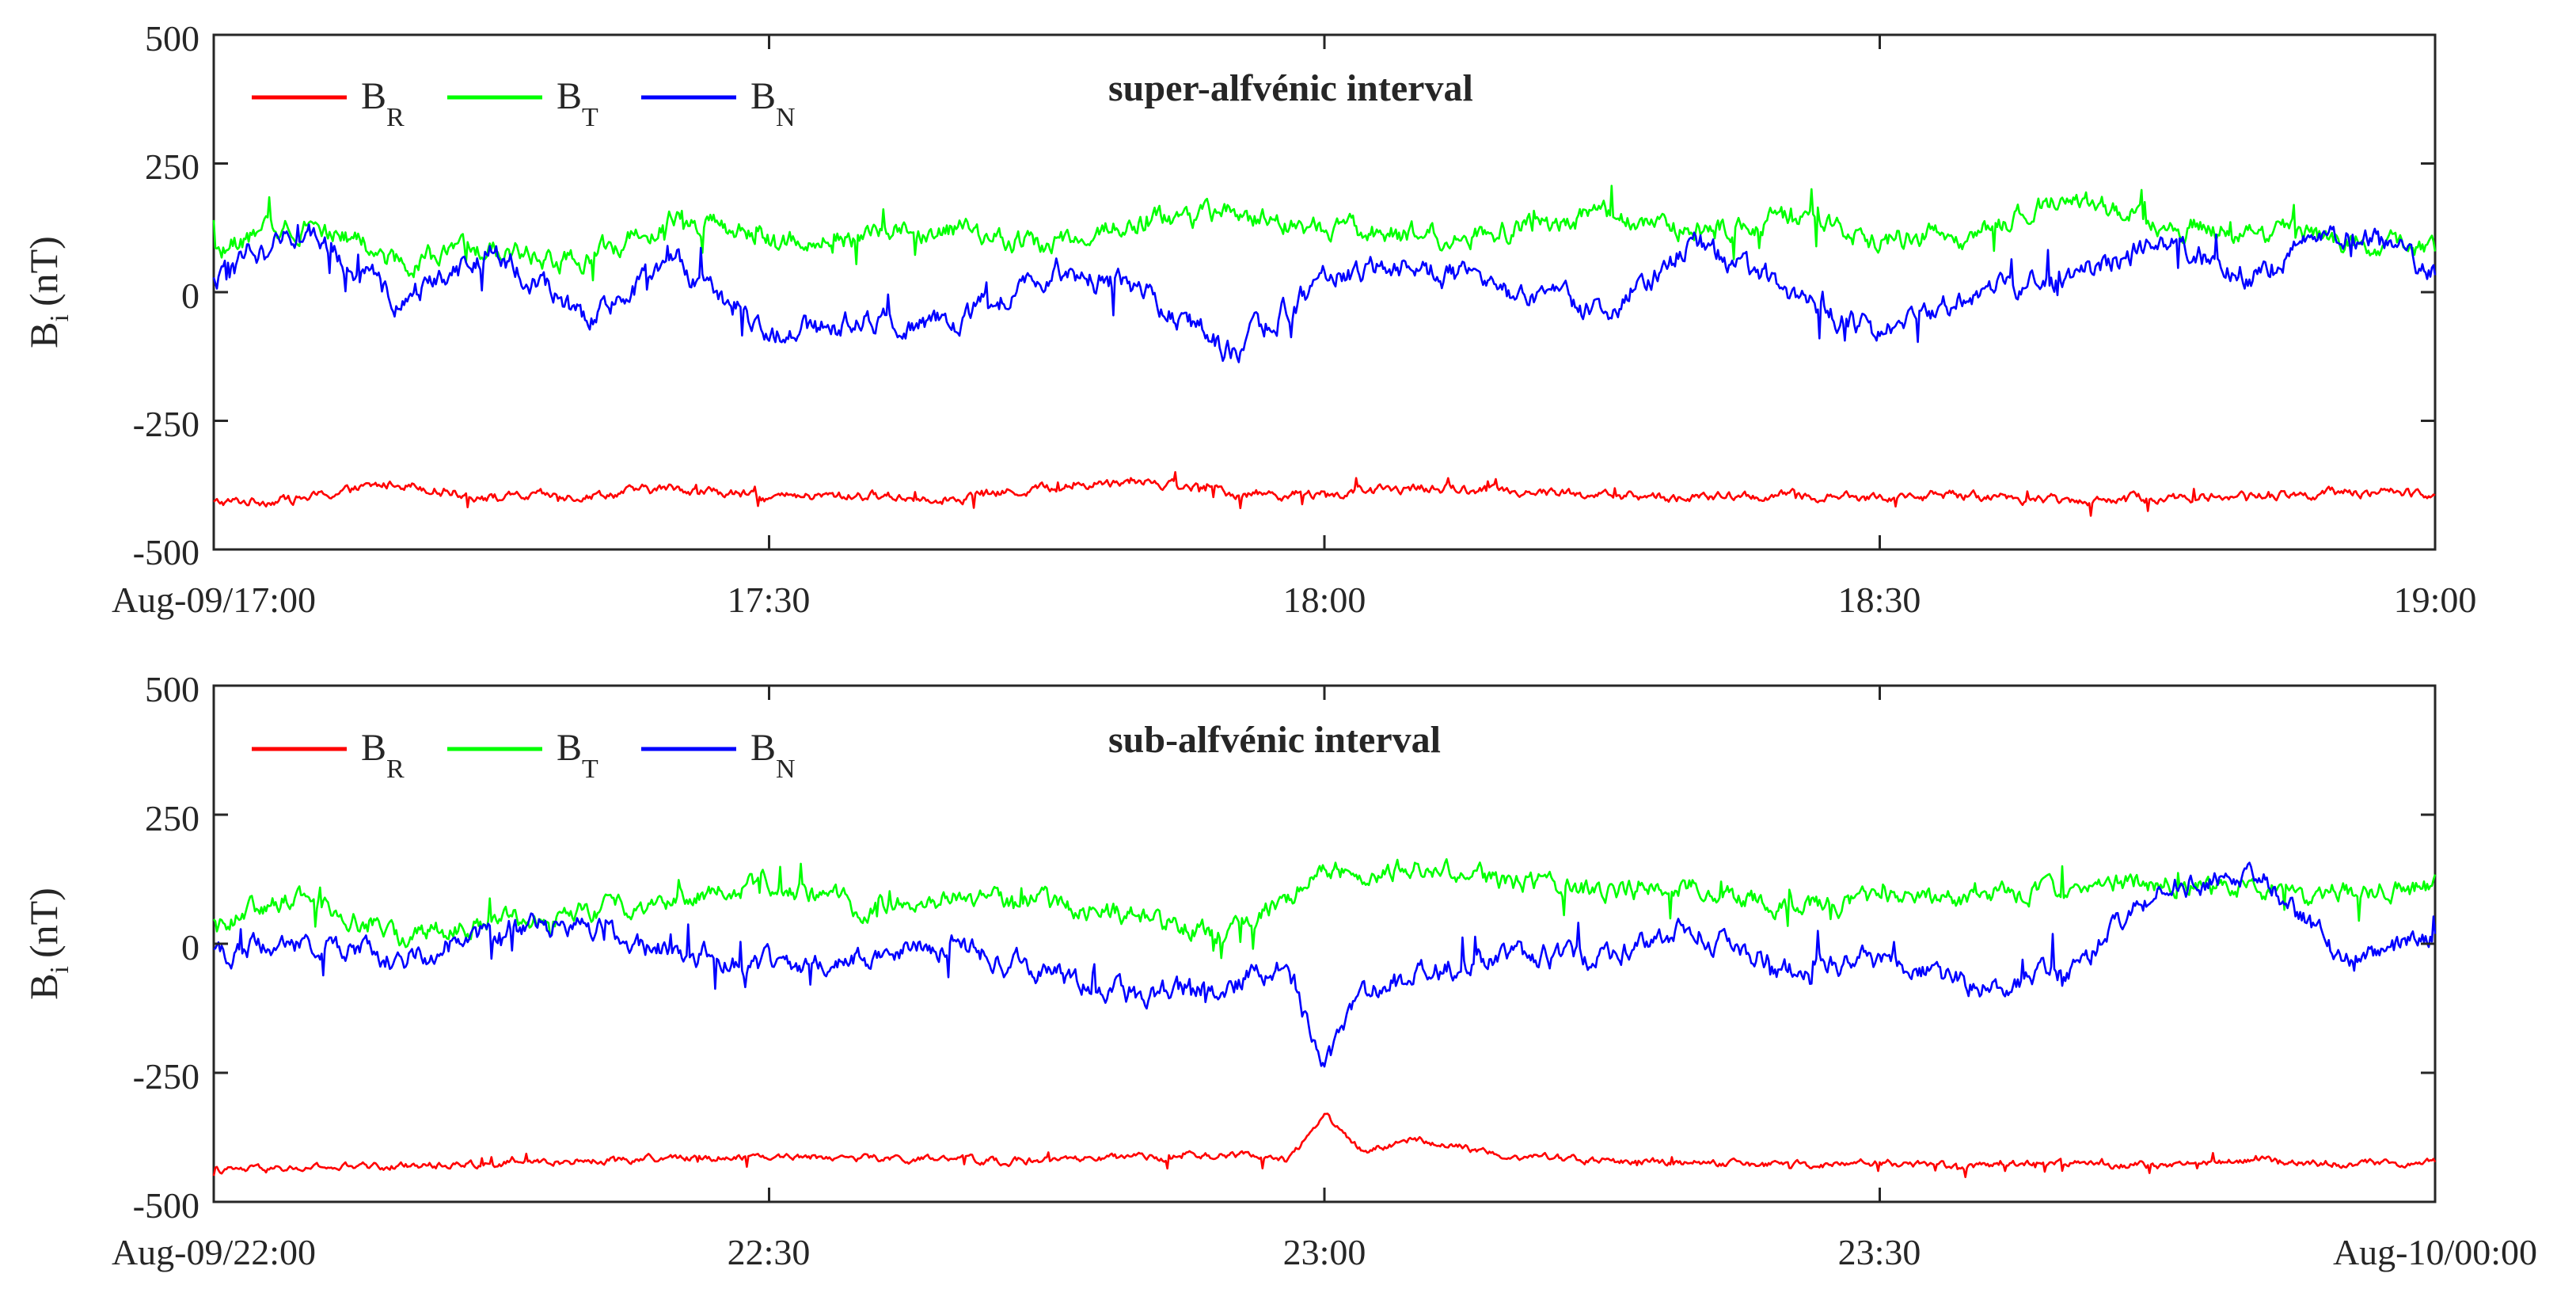 The height and width of the screenshot is (1304, 2576). Describe the element at coordinates (1325, 494) in the screenshot. I see `panel-1-series-br-line` at that location.